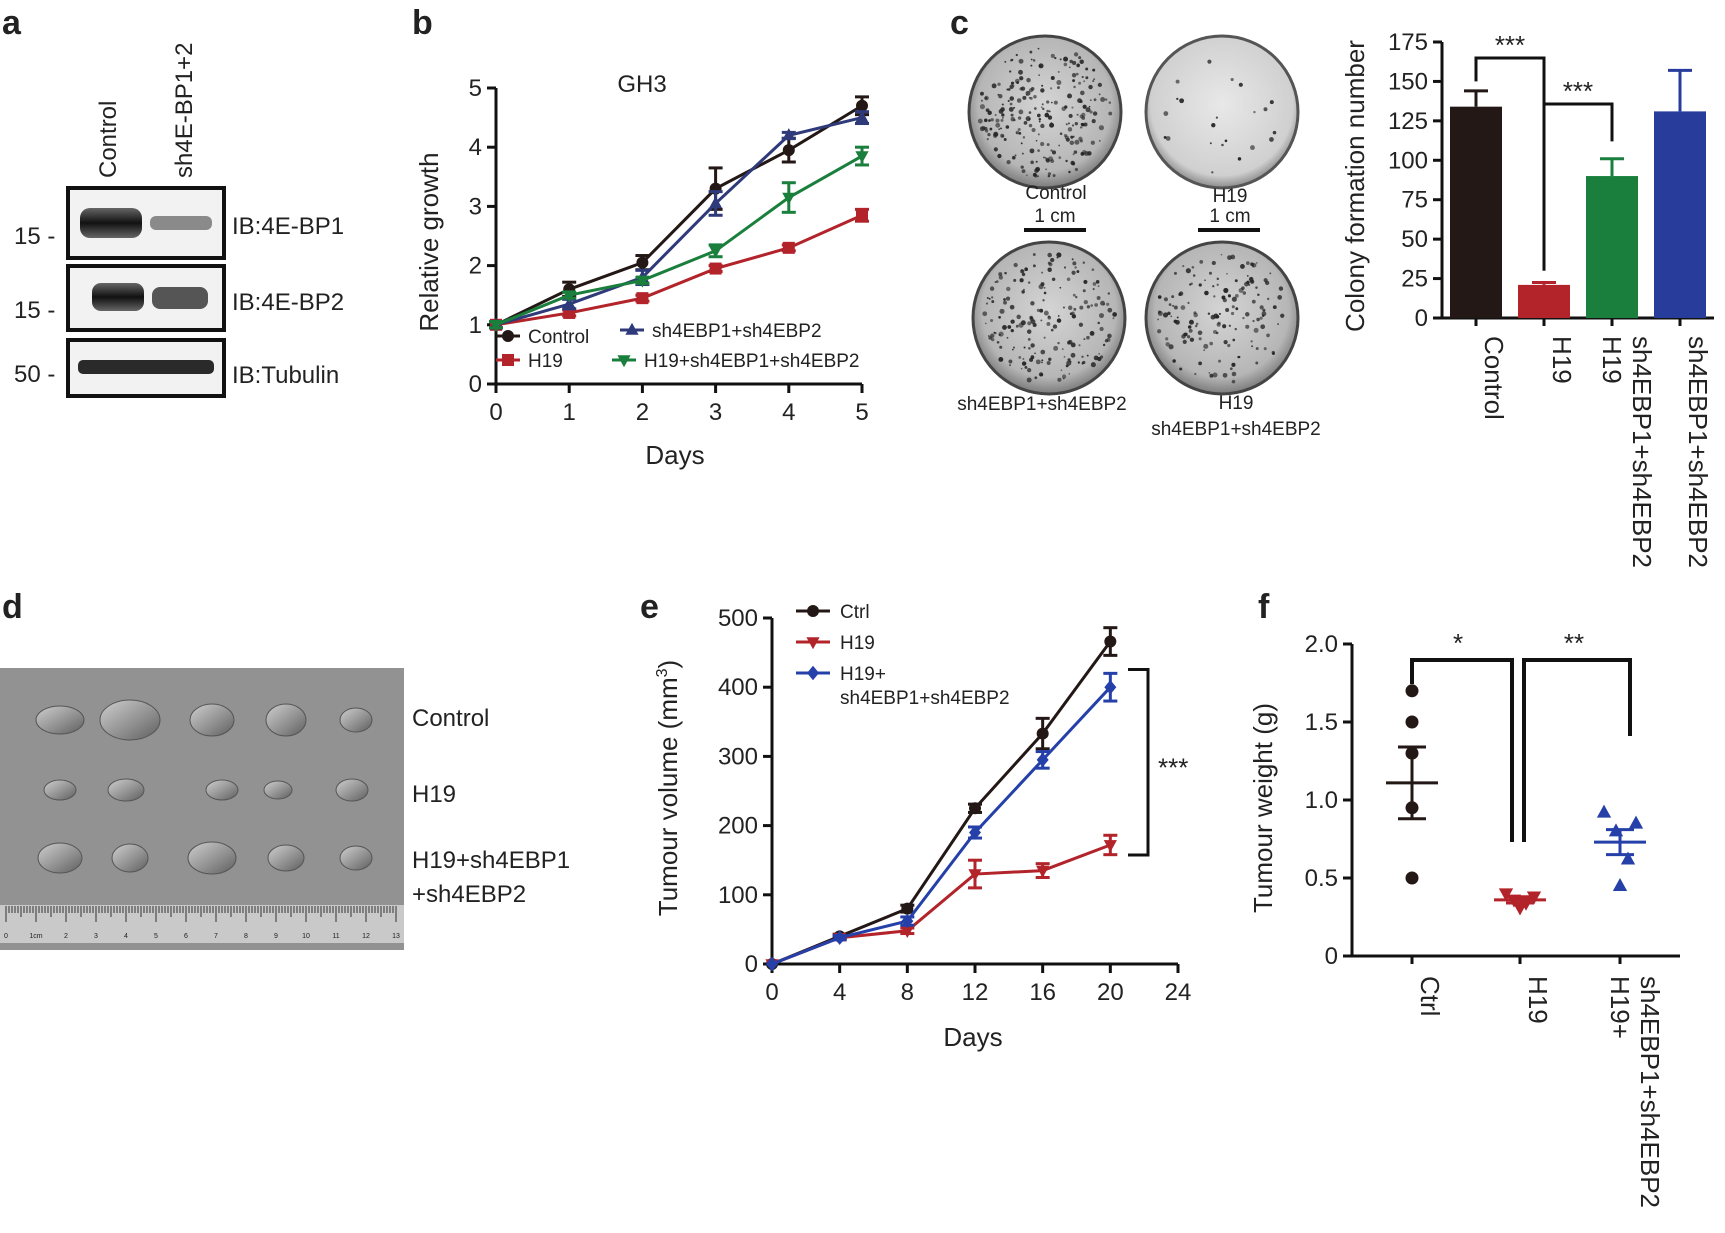 This screenshot has width=1725, height=1233. What do you see at coordinates (813, 673) in the screenshot?
I see `legend-marker` at bounding box center [813, 673].